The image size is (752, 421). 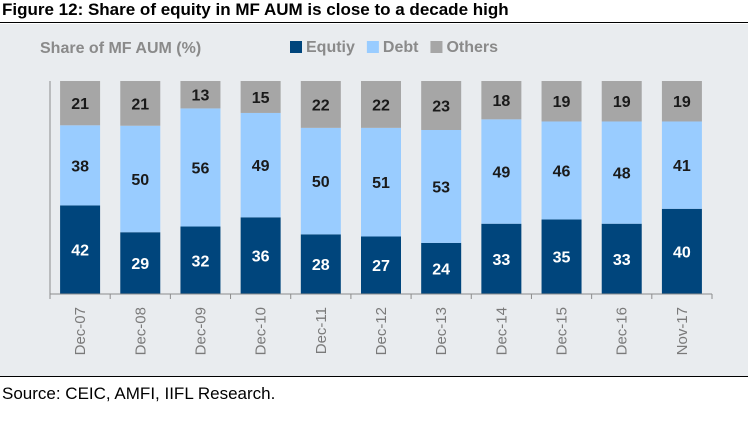 I want to click on data-label-equtiy-4: 28, so click(x=321, y=265).